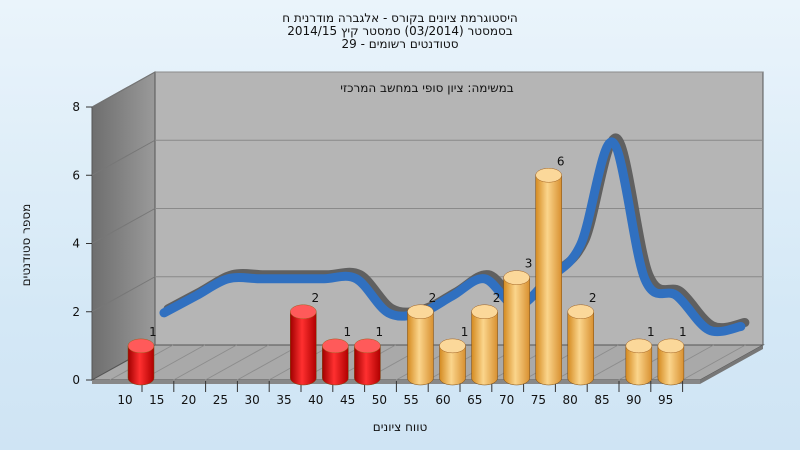 This screenshot has width=800, height=450. I want to click on y-tick-label: 2, so click(76, 312).